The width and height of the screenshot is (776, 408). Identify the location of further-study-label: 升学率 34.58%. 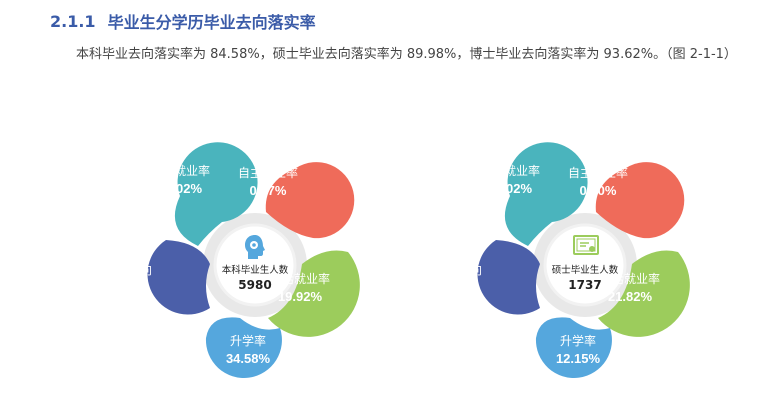
(248, 350).